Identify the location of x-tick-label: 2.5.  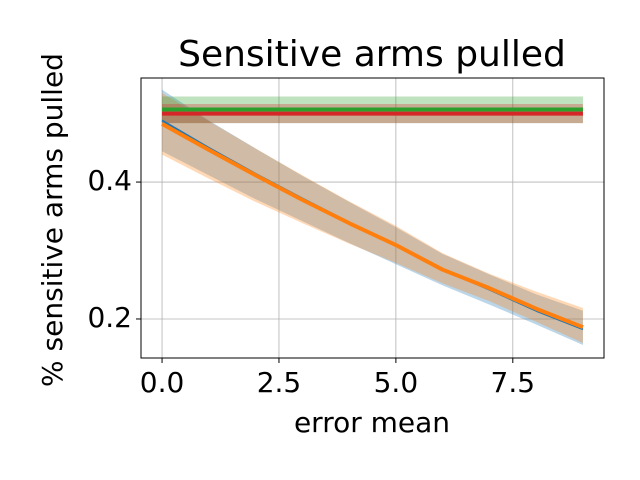
(279, 382).